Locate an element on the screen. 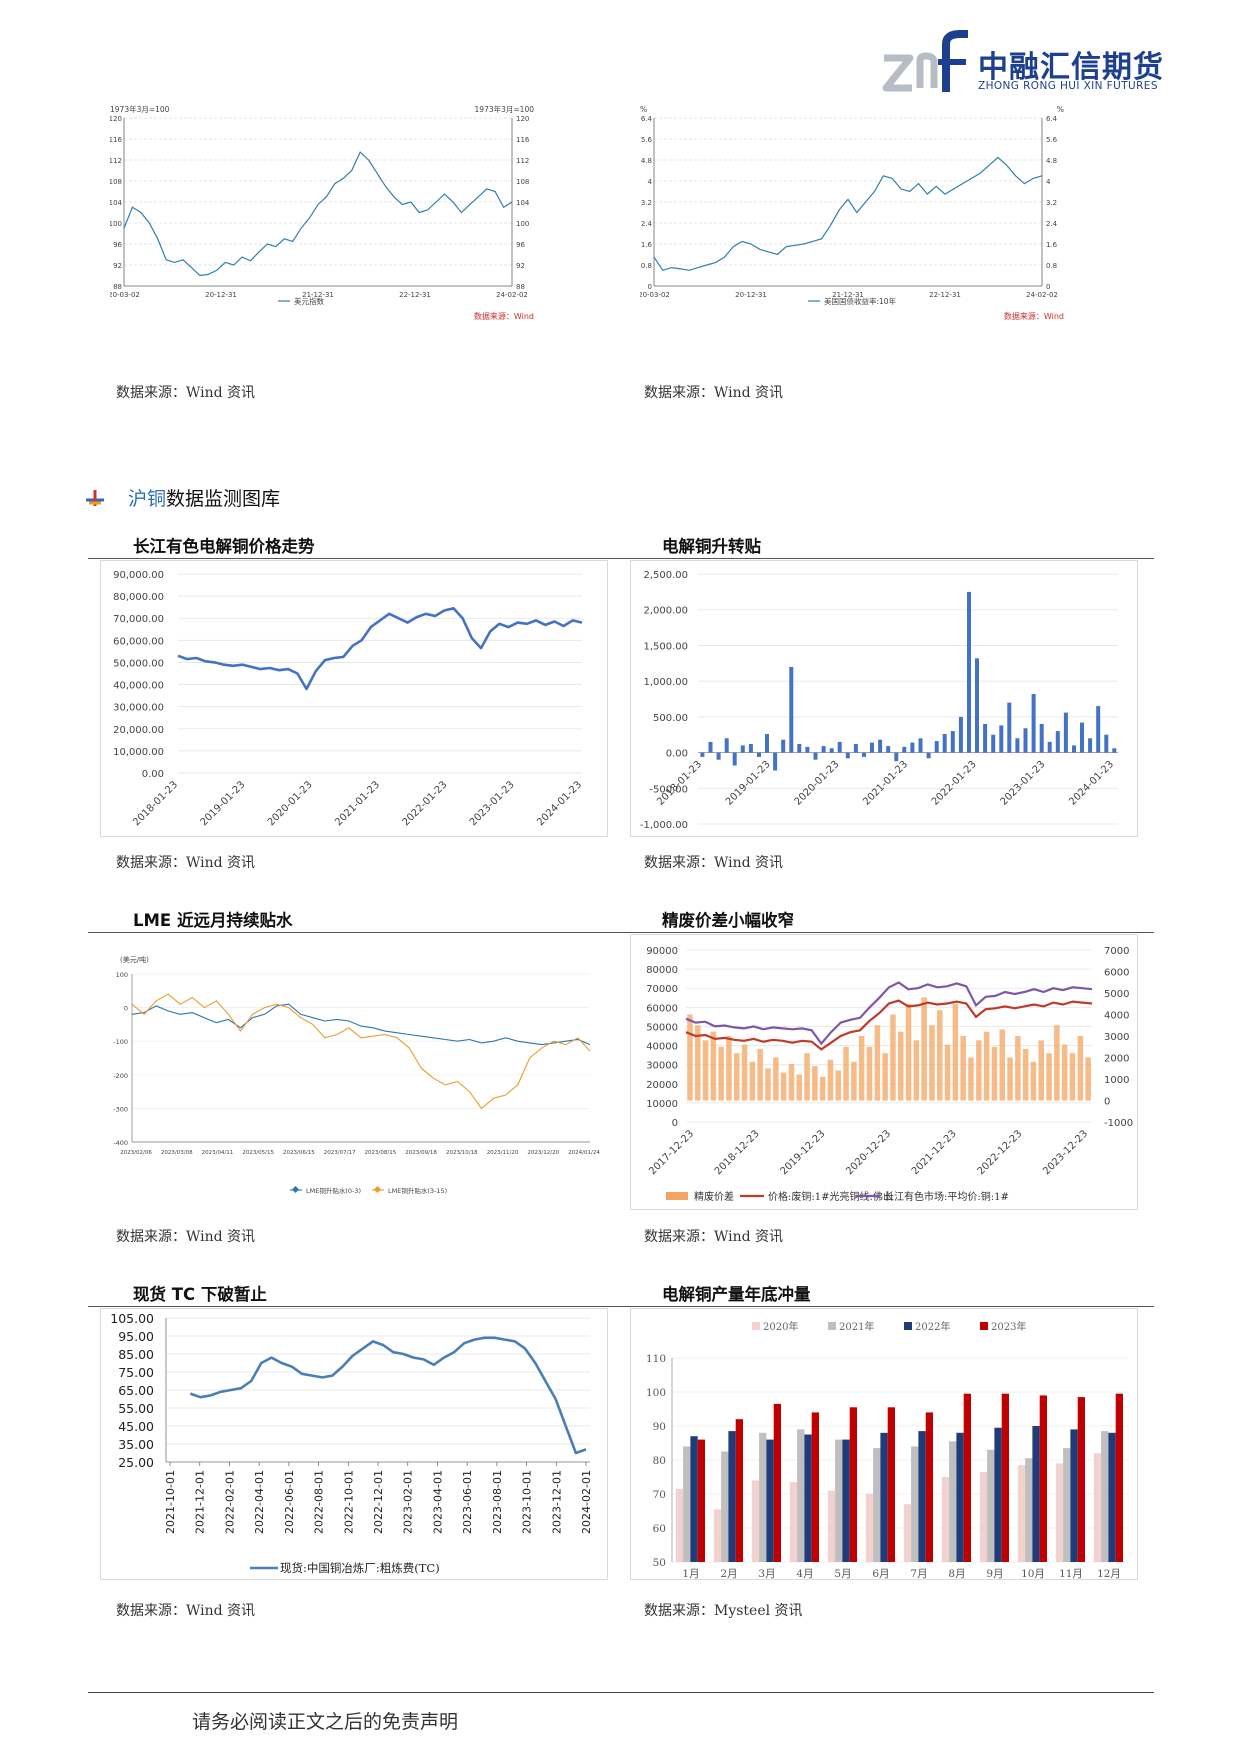 The image size is (1241, 1755). logo-chinese-name: 中融汇信期货 is located at coordinates (1071, 67).